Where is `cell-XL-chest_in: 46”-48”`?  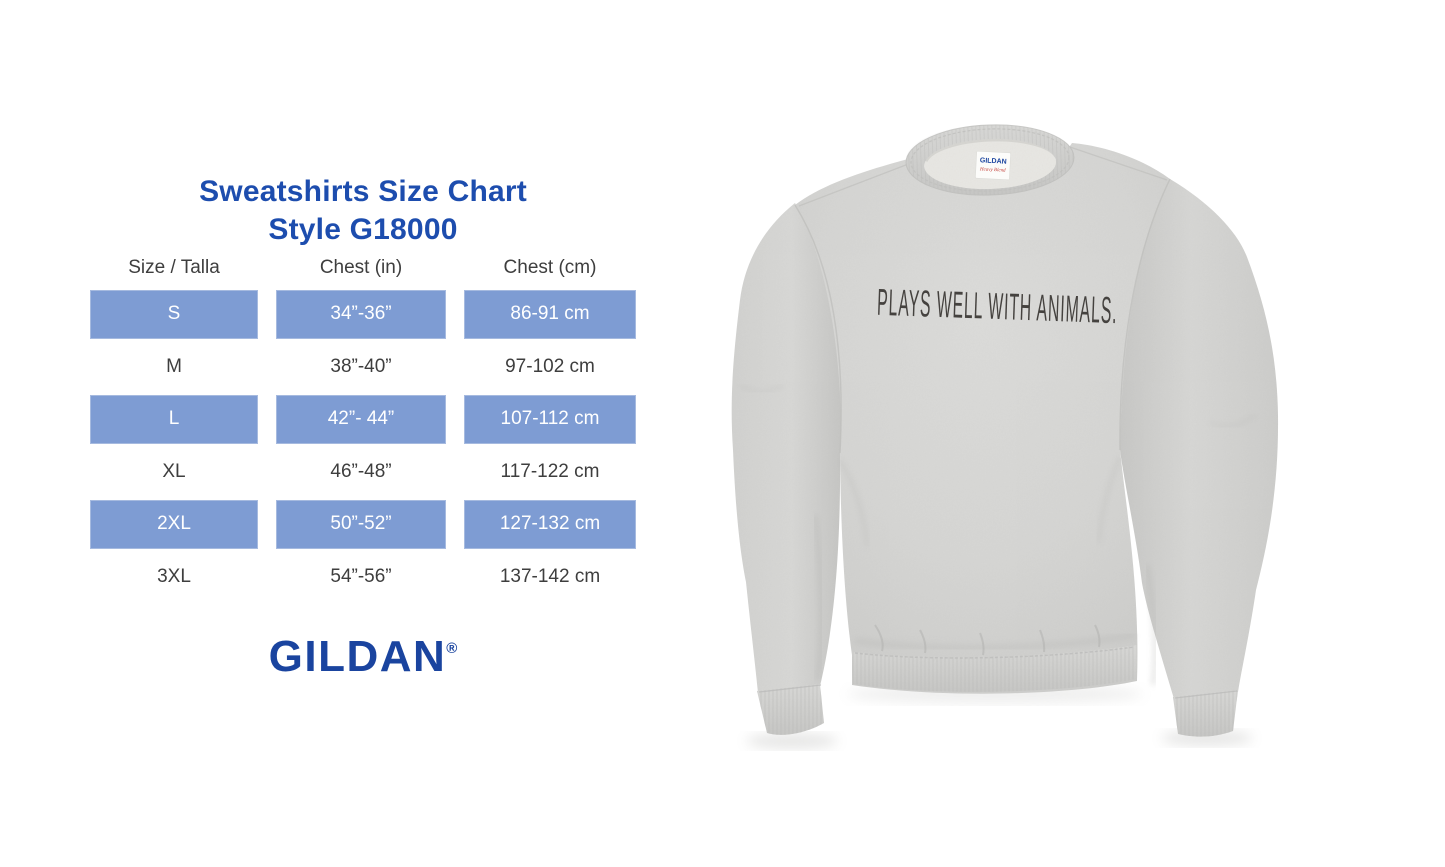 cell-XL-chest_in: 46”-48” is located at coordinates (361, 471).